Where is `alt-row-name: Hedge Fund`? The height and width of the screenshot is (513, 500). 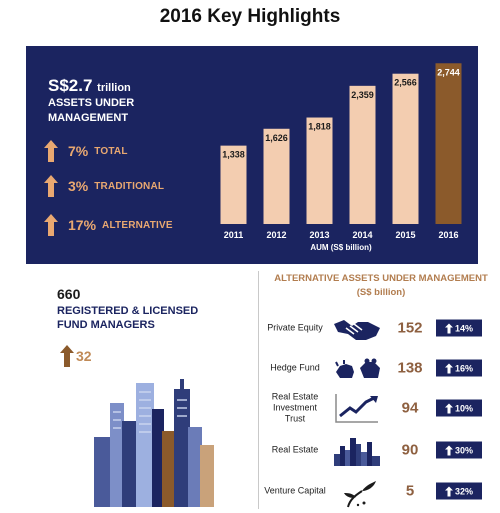 alt-row-name: Hedge Fund is located at coordinates (295, 367).